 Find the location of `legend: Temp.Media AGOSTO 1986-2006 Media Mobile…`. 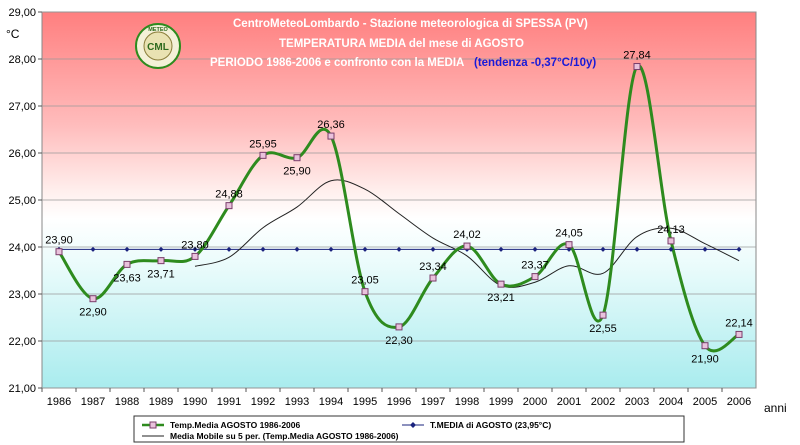

legend: Temp.Media AGOSTO 1986-2006 Media Mobile… is located at coordinates (409, 429).